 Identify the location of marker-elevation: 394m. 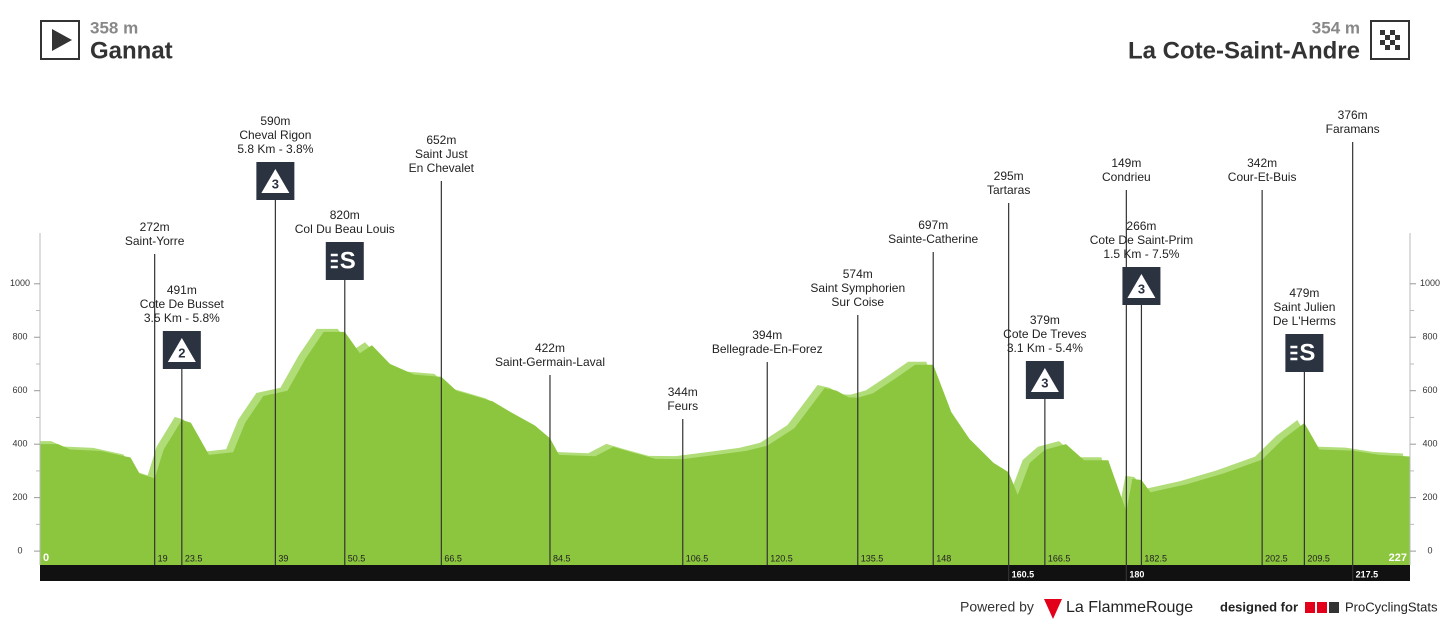
(767, 335).